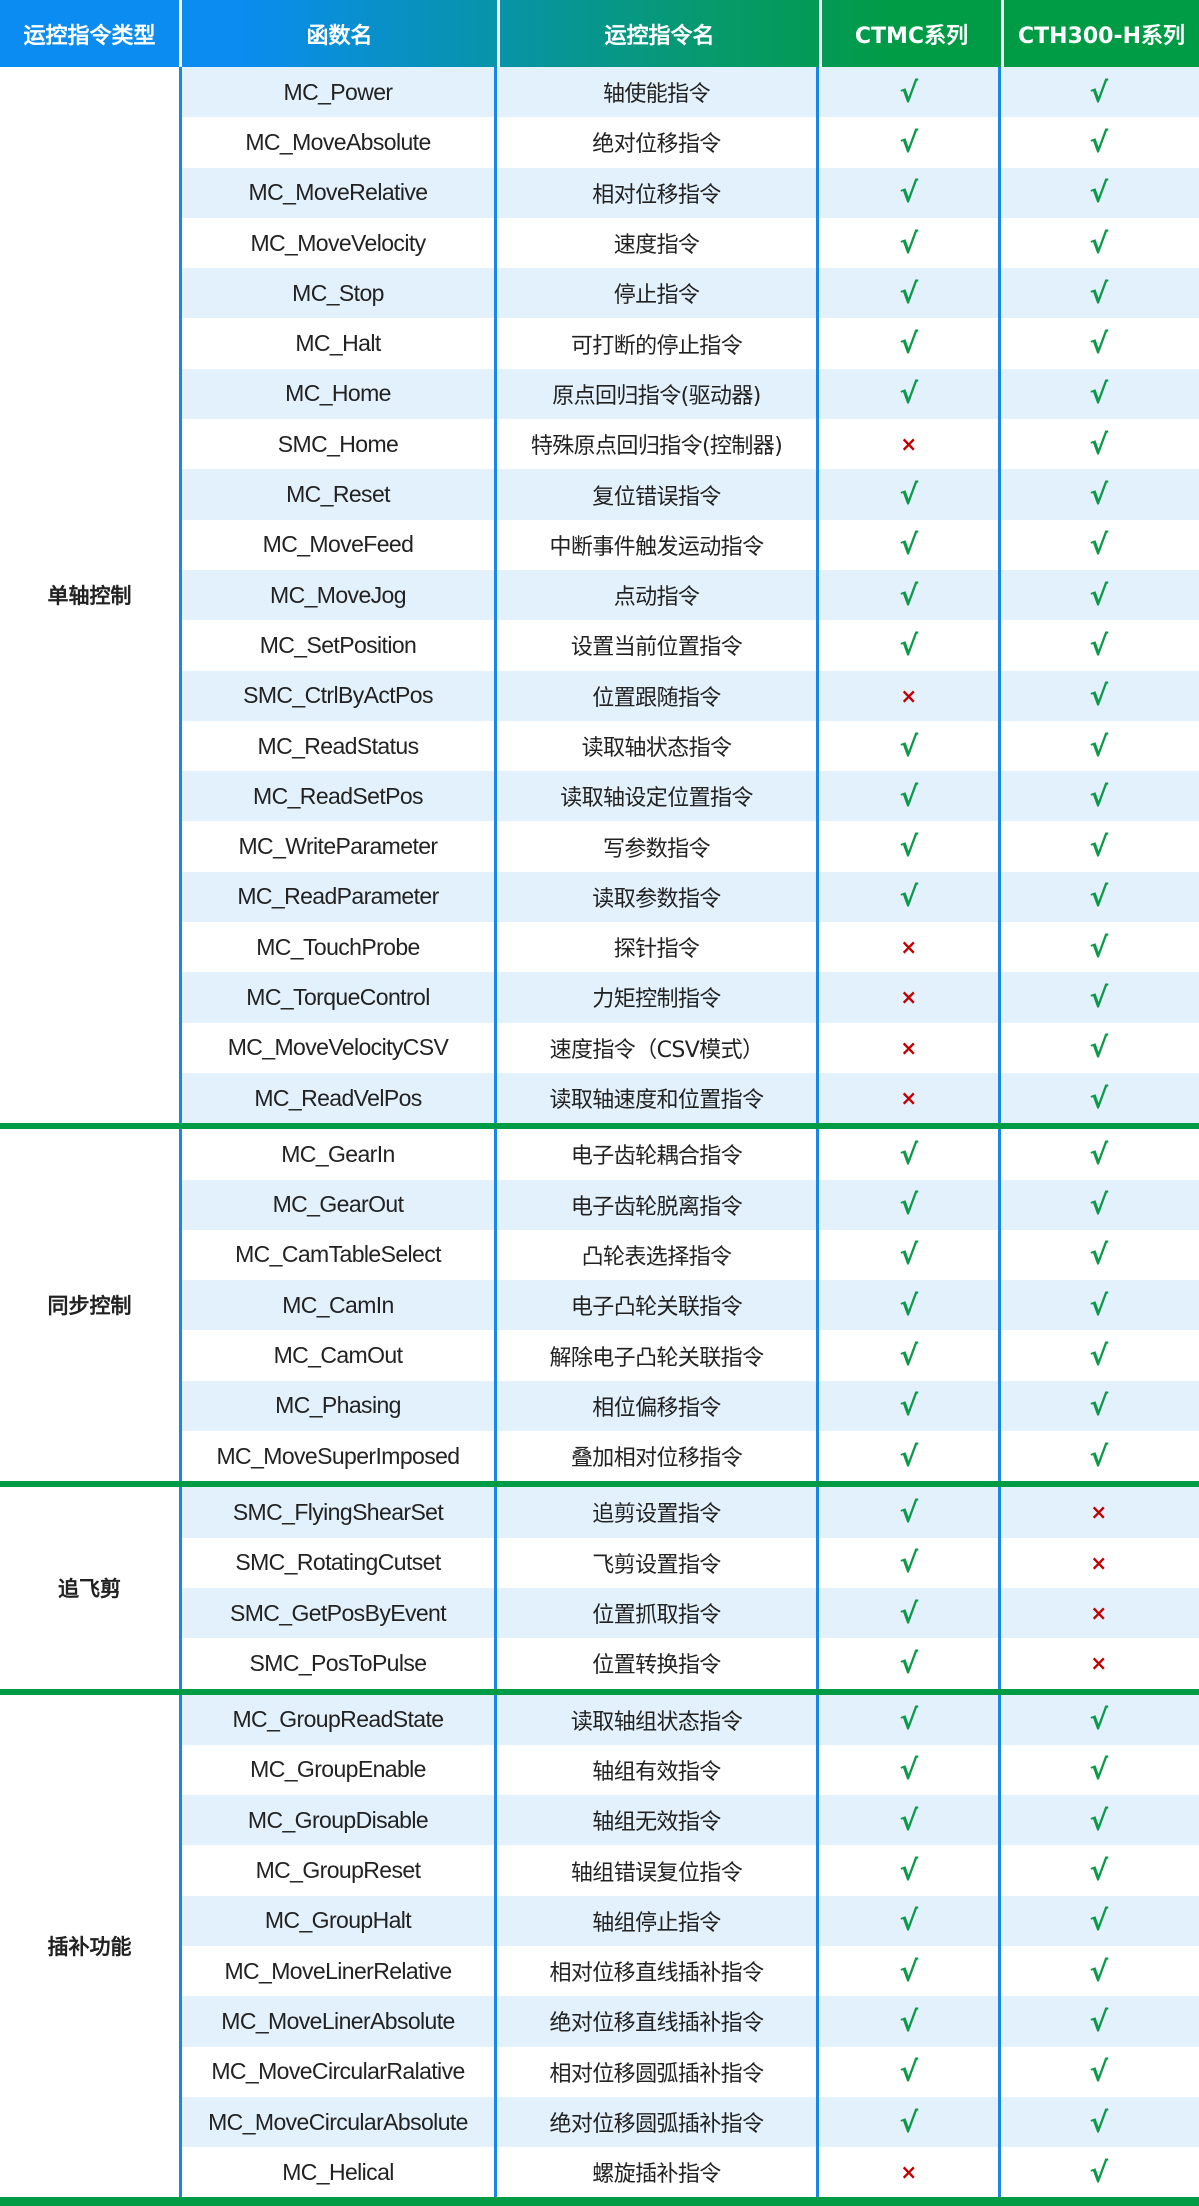  Describe the element at coordinates (690, 2021) in the screenshot. I see `table-row: MC_MoveLinerAbsolute 绝对位移直线插补指令 √ √` at that location.